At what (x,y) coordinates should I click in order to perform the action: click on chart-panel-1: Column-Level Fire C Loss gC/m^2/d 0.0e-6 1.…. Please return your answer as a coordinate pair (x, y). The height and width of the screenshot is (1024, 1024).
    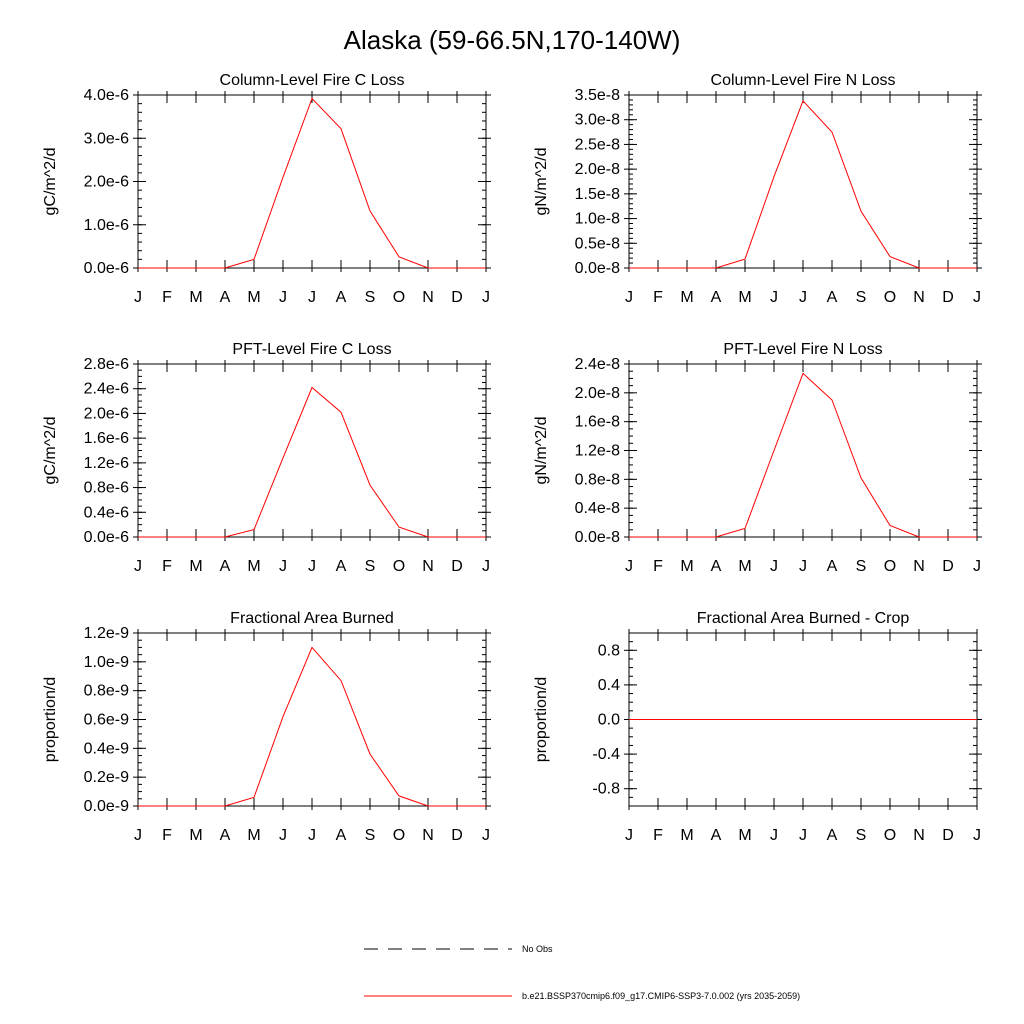
    Looking at the image, I should click on (266, 189).